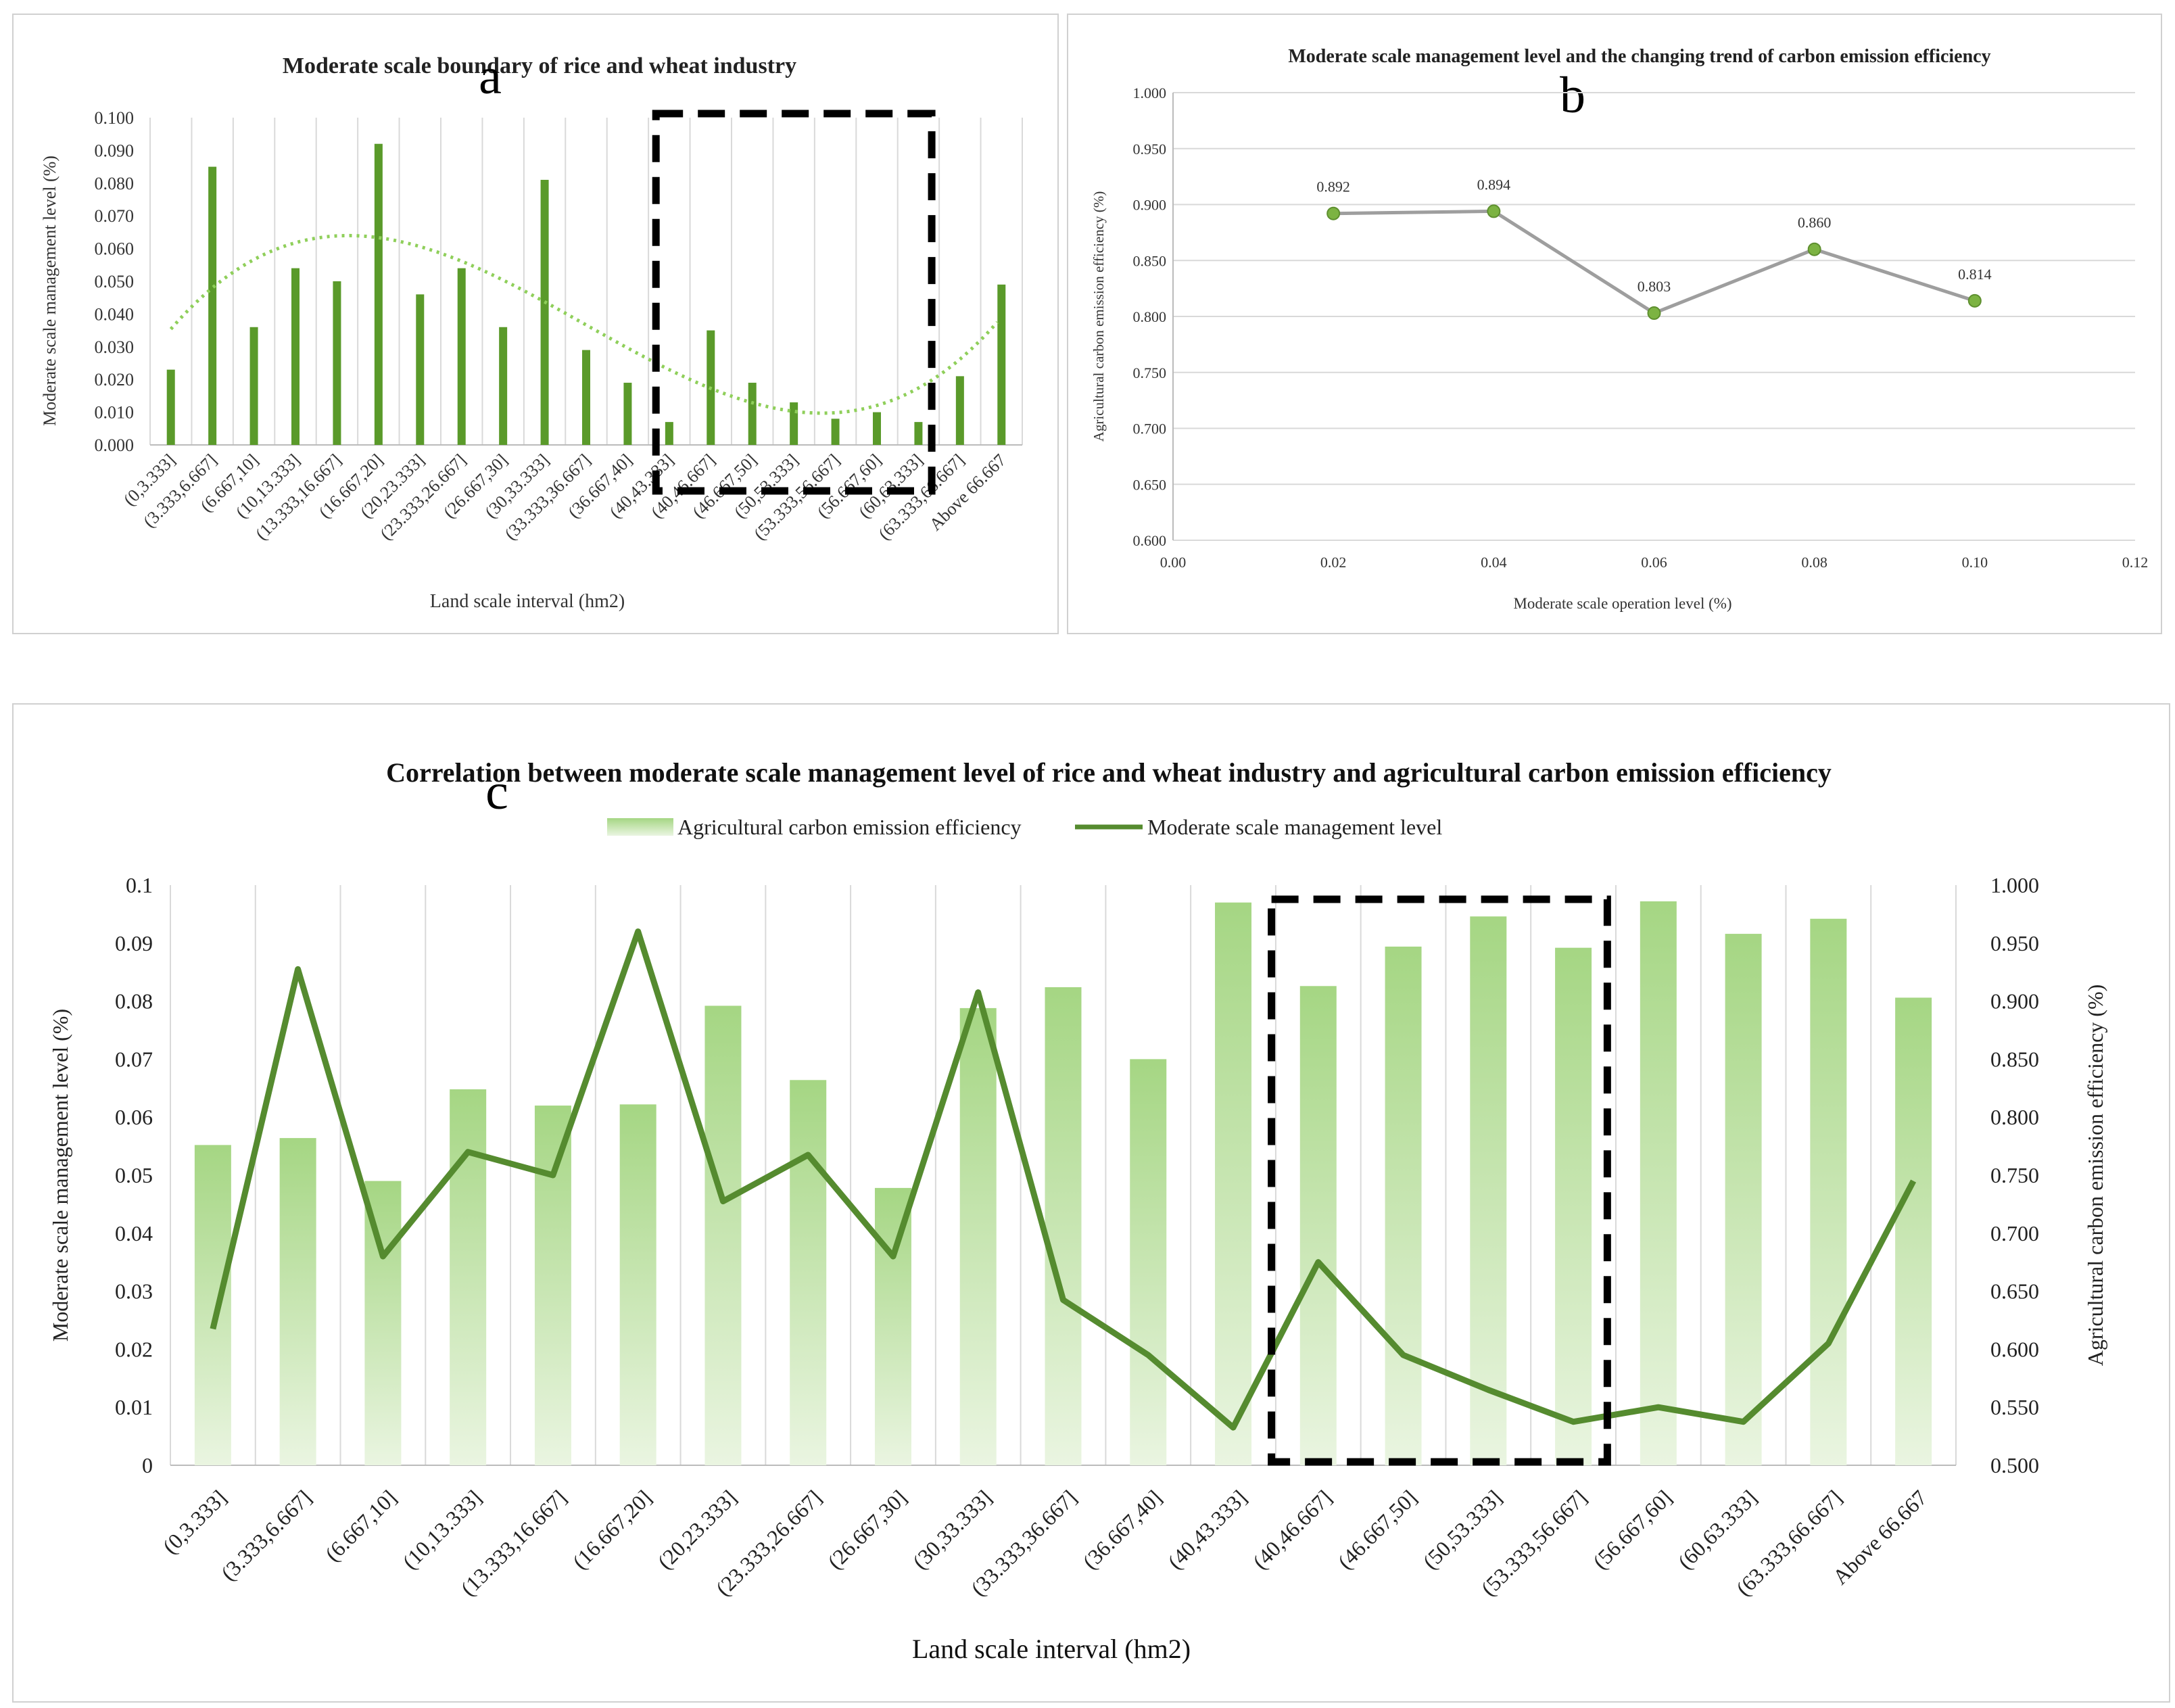  What do you see at coordinates (1814, 562) in the screenshot?
I see `chart-b-xtick: 0.08` at bounding box center [1814, 562].